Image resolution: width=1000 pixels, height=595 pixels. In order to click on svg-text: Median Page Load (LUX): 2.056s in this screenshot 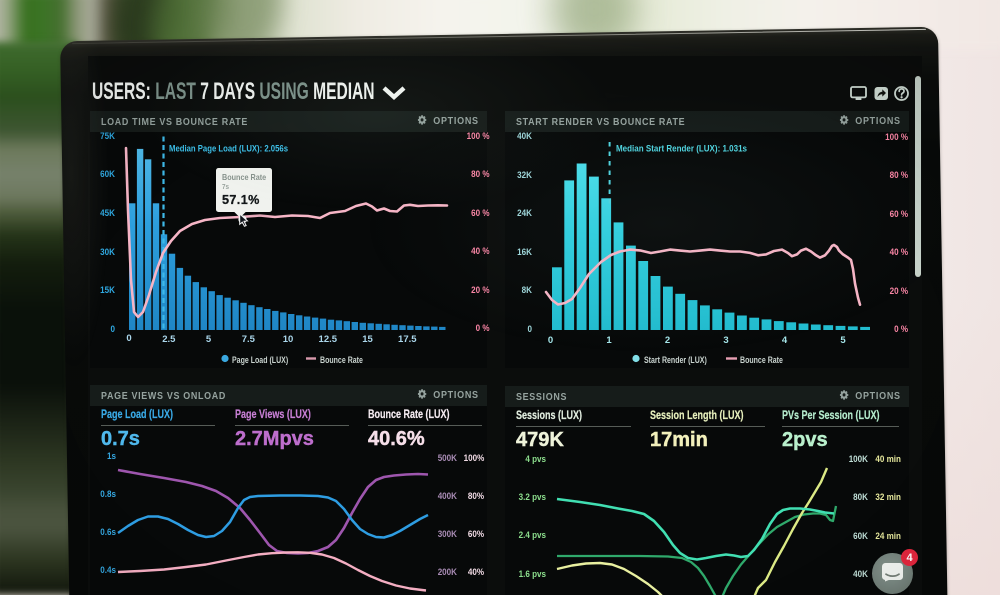, I will do `click(228, 149)`.